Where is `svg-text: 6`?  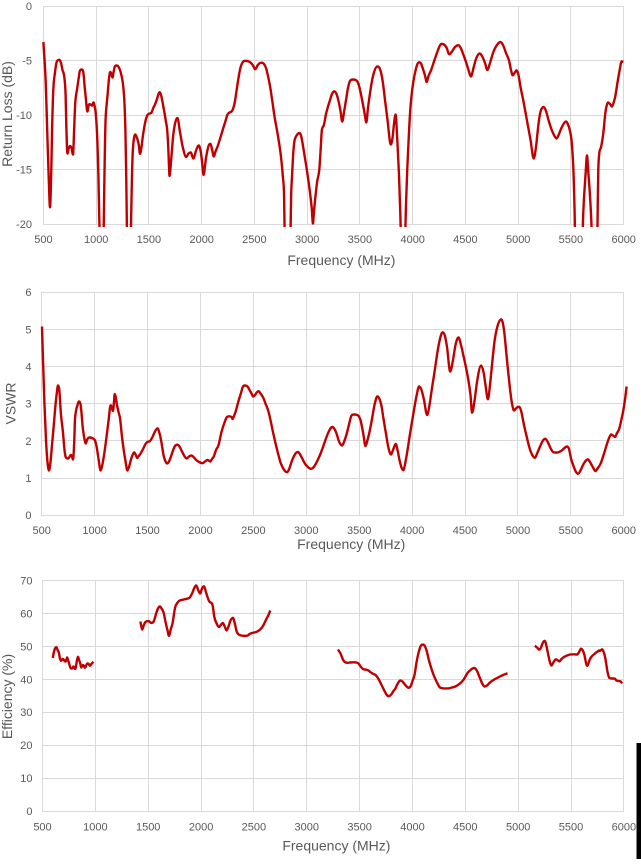
svg-text: 6 is located at coordinates (28, 293).